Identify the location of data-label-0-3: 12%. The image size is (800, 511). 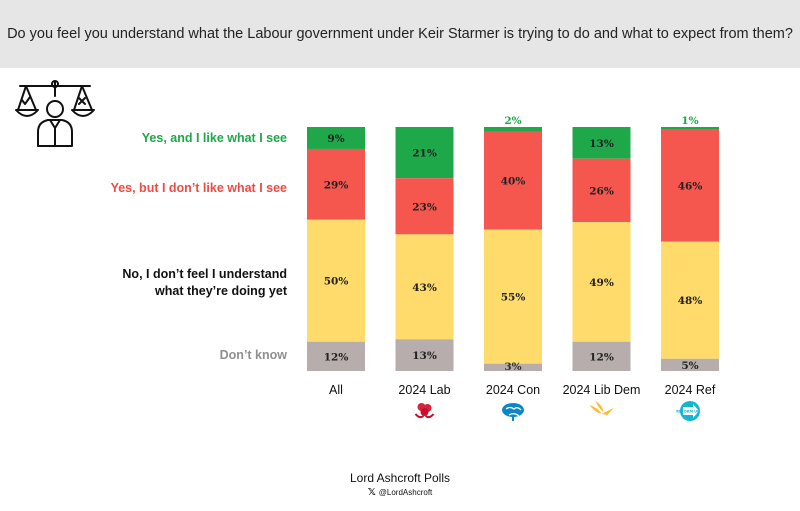
(336, 357).